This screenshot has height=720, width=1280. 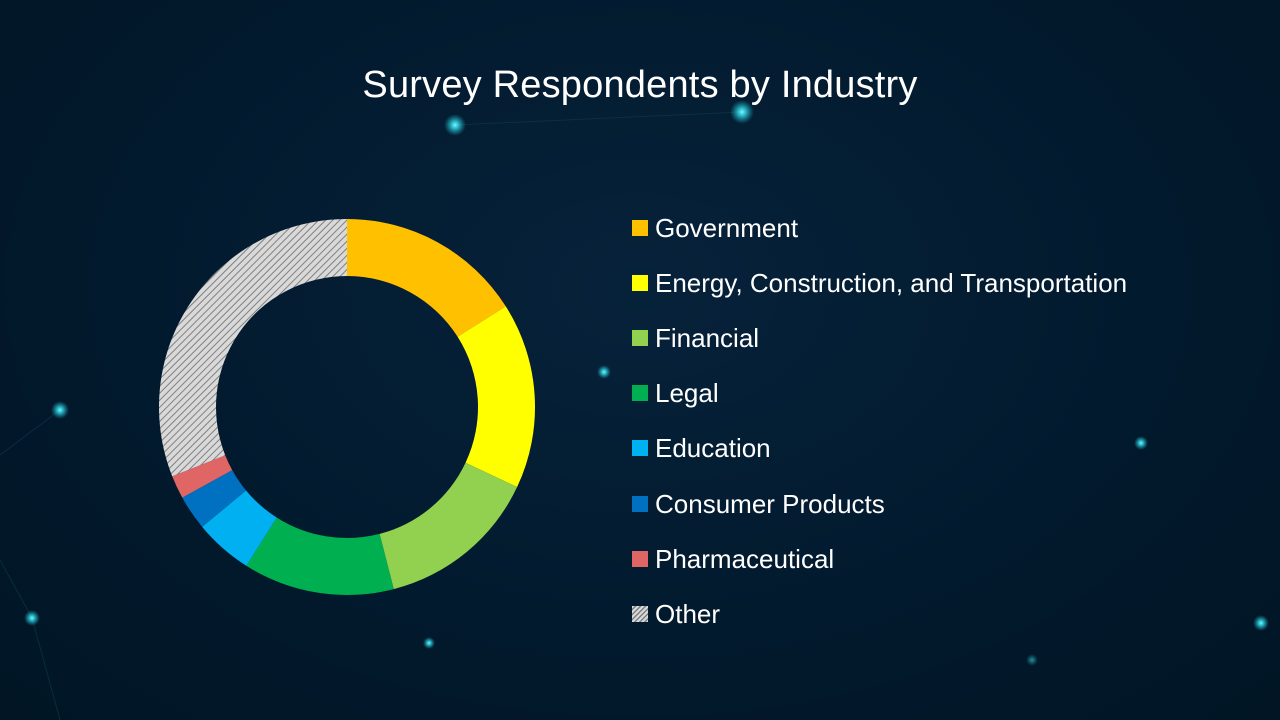 What do you see at coordinates (879, 337) in the screenshot?
I see `legend-item-financial: Financial` at bounding box center [879, 337].